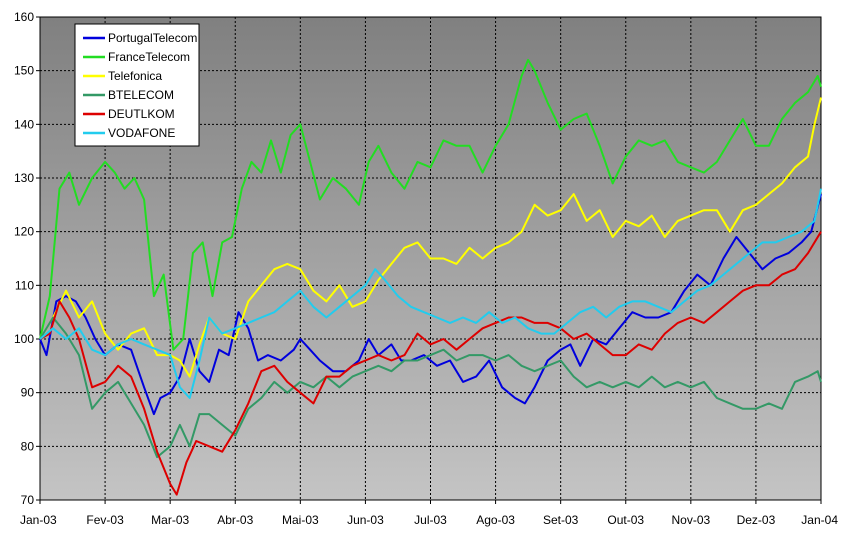  Describe the element at coordinates (561, 520) in the screenshot. I see `x-tick-label: Set-03` at that location.